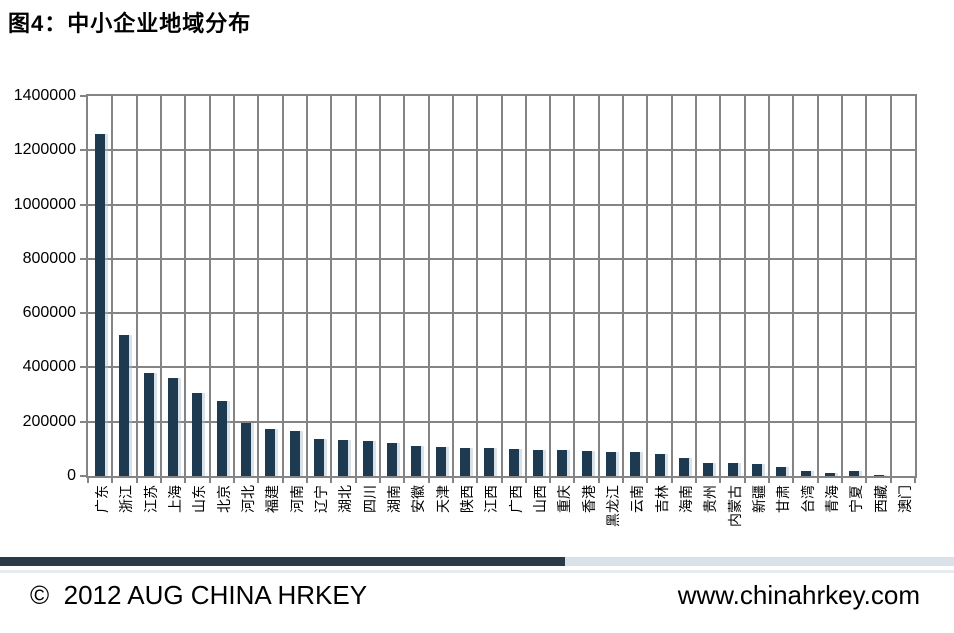 The image size is (954, 633). I want to click on x-axis-label: 江西, so click(489, 518).